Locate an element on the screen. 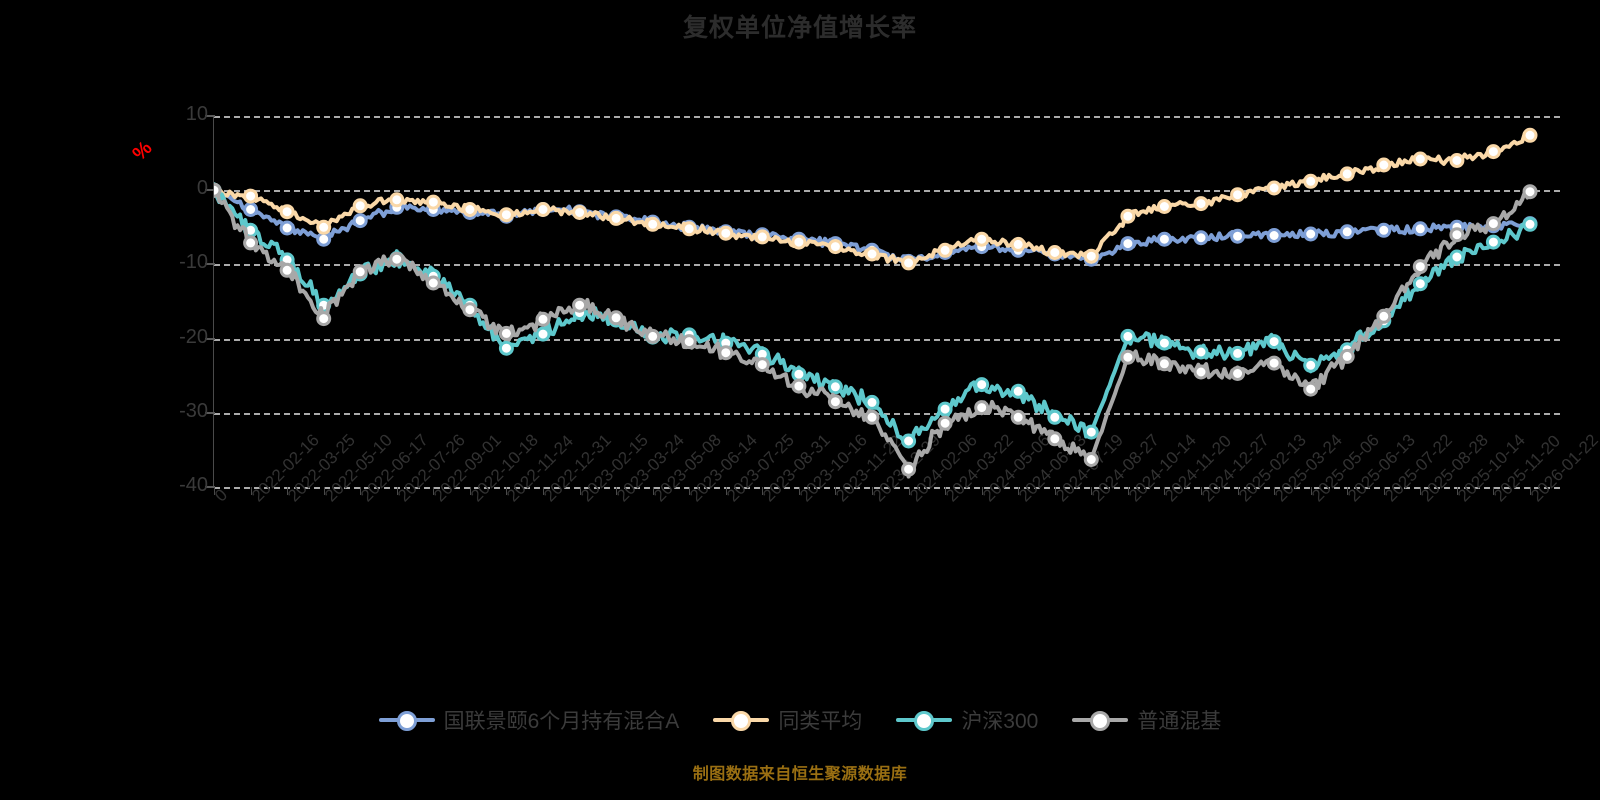 The image size is (1600, 800). gridline--20 is located at coordinates (887, 339).